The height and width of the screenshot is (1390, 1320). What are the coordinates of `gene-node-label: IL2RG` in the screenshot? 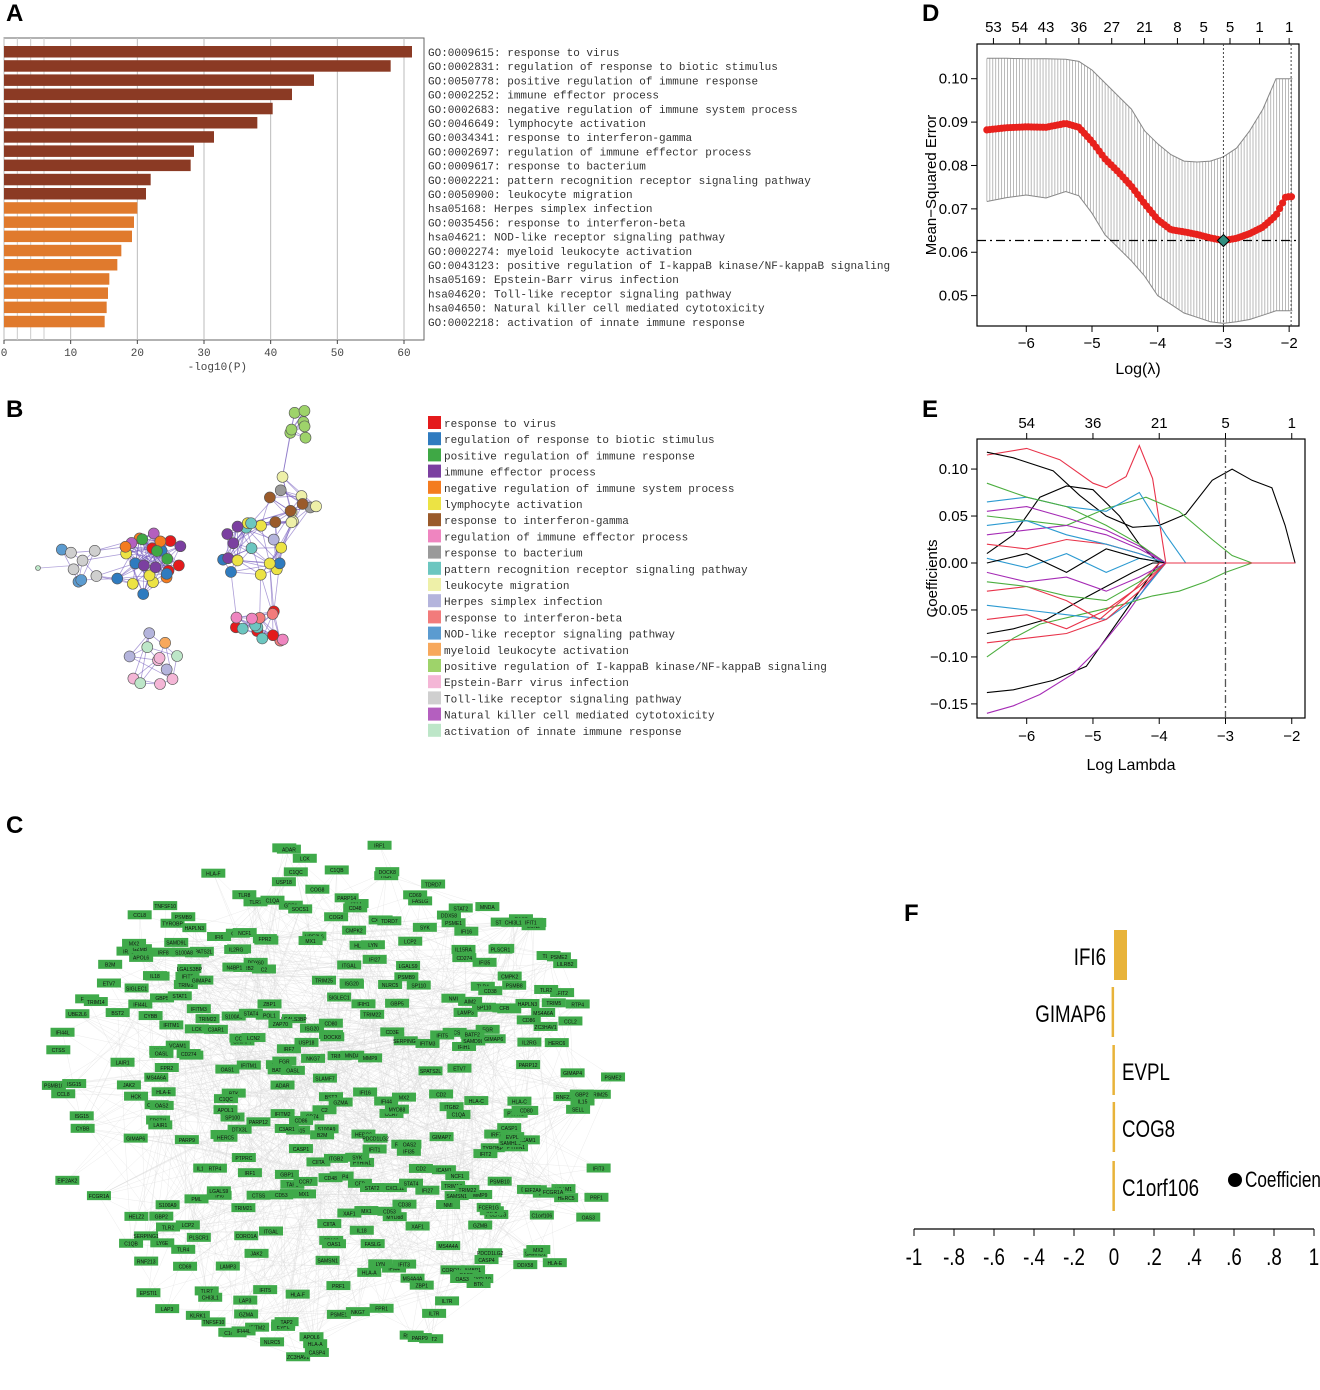 It's located at (236, 951).